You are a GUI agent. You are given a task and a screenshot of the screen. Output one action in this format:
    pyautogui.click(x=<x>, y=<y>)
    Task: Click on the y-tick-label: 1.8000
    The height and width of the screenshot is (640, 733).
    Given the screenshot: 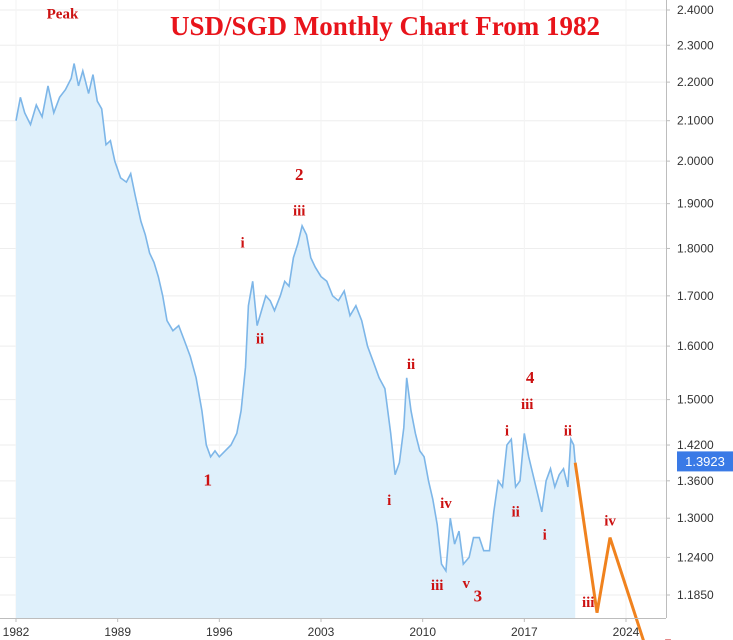 What is the action you would take?
    pyautogui.click(x=695, y=248)
    